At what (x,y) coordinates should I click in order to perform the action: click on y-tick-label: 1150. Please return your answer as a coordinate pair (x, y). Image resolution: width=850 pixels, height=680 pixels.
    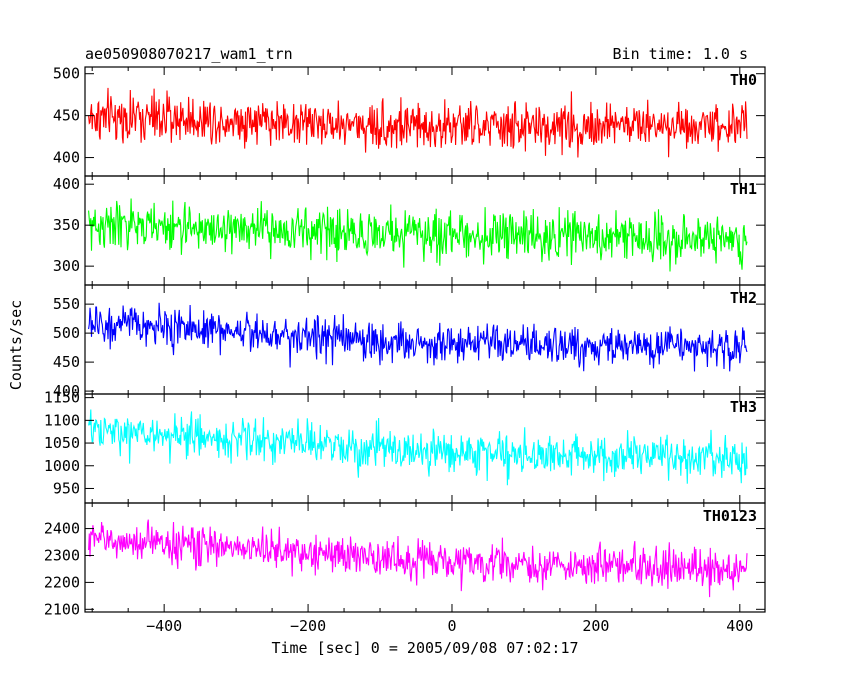
    Looking at the image, I should click on (62, 398).